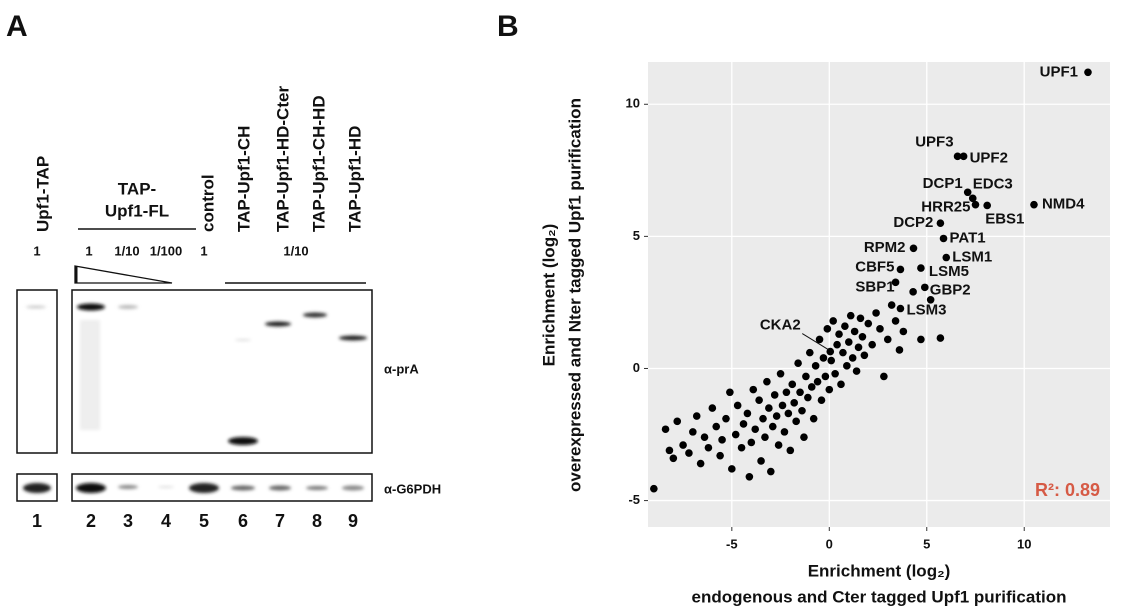 This screenshot has height=612, width=1121. Describe the element at coordinates (949, 271) in the screenshot. I see `point-label: LSM5` at that location.